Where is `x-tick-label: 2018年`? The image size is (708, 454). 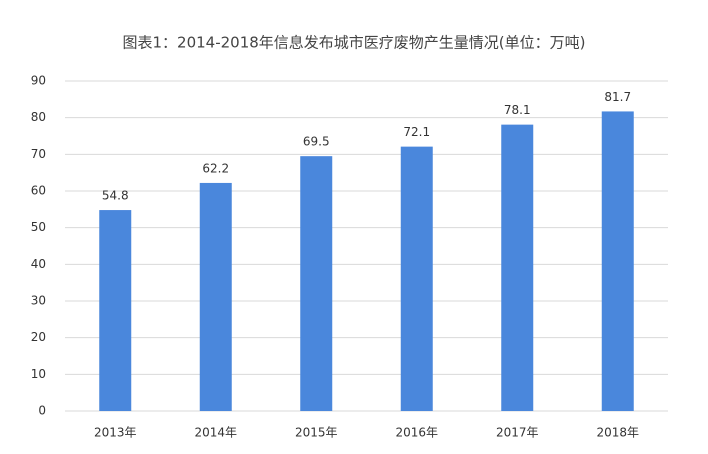
x-tick-label: 2018年 is located at coordinates (617, 433).